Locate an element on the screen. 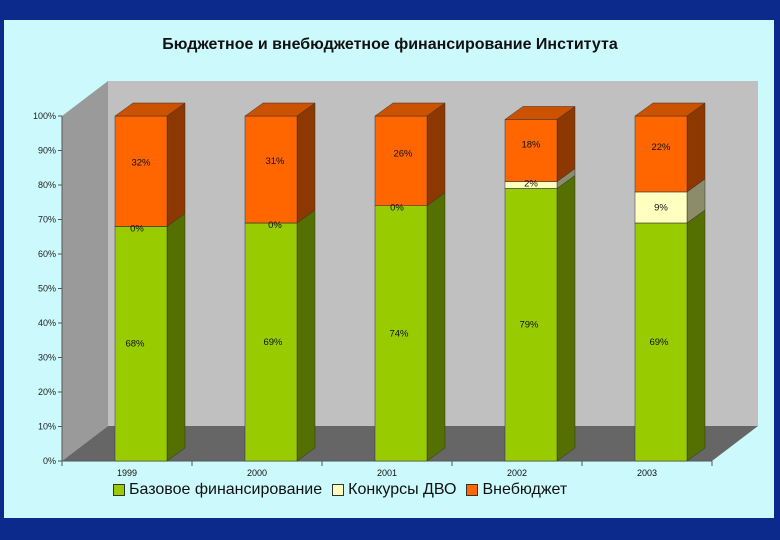  y-tick-label: 80% is located at coordinates (47, 185).